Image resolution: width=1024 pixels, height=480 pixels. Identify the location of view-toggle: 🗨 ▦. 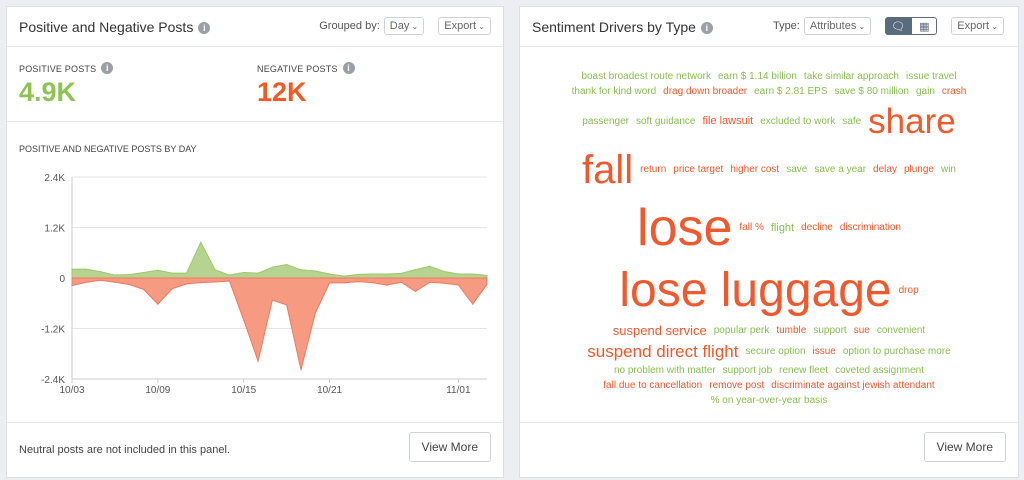
(911, 26).